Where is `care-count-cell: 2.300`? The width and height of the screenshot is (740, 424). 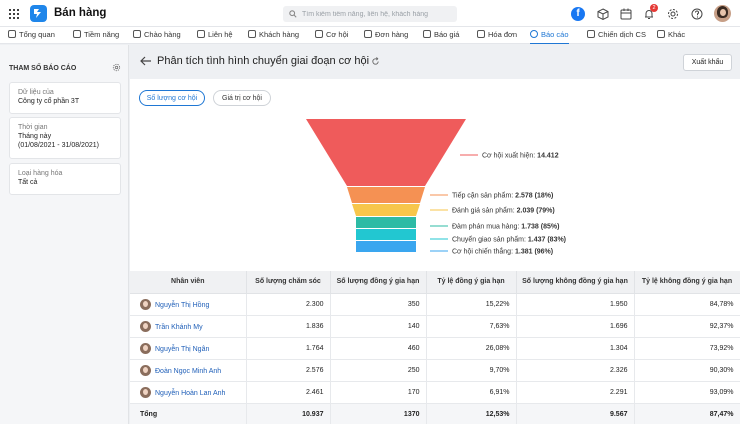
care-count-cell: 2.300 is located at coordinates (288, 304).